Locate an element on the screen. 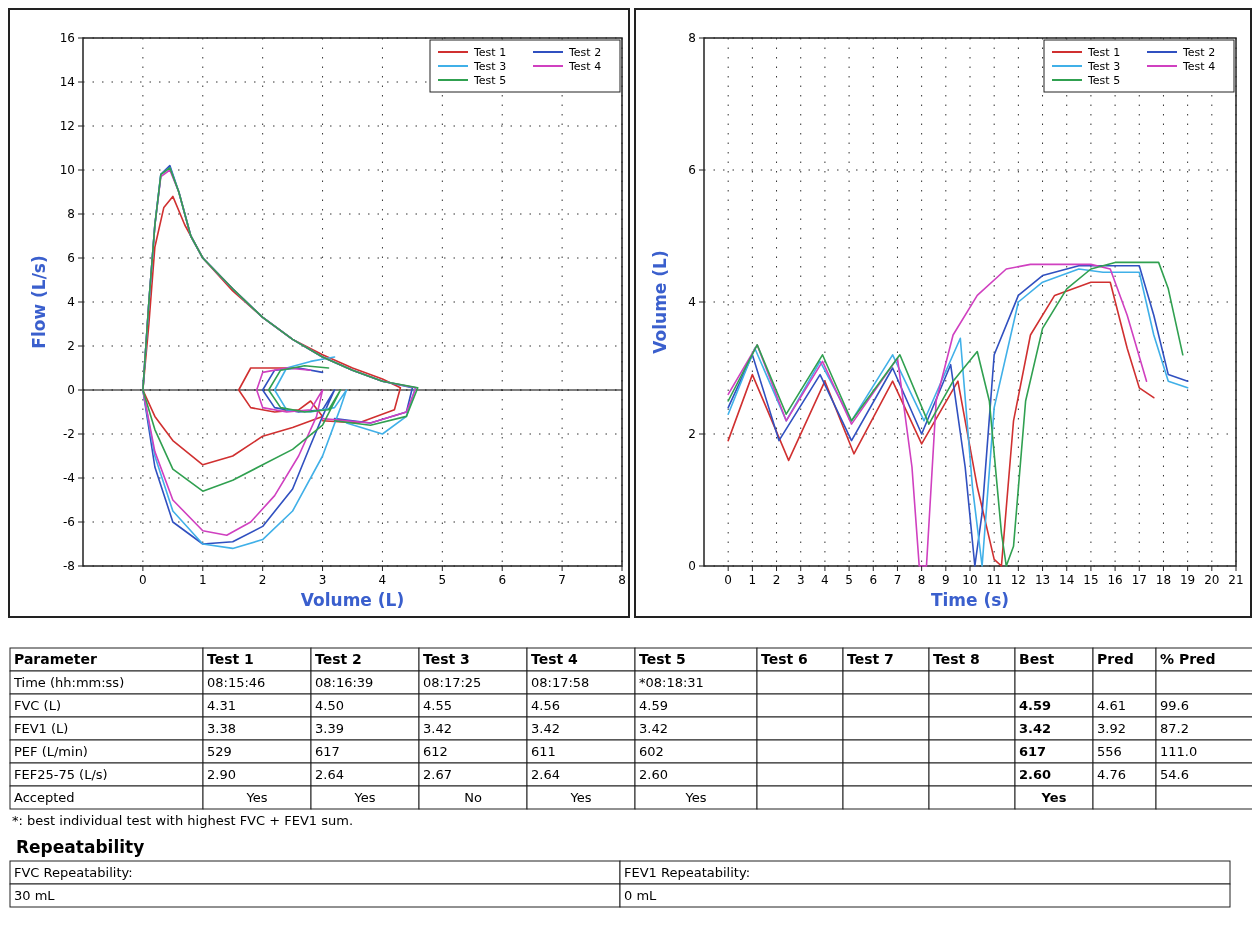  text: 556 is located at coordinates (1109, 751).